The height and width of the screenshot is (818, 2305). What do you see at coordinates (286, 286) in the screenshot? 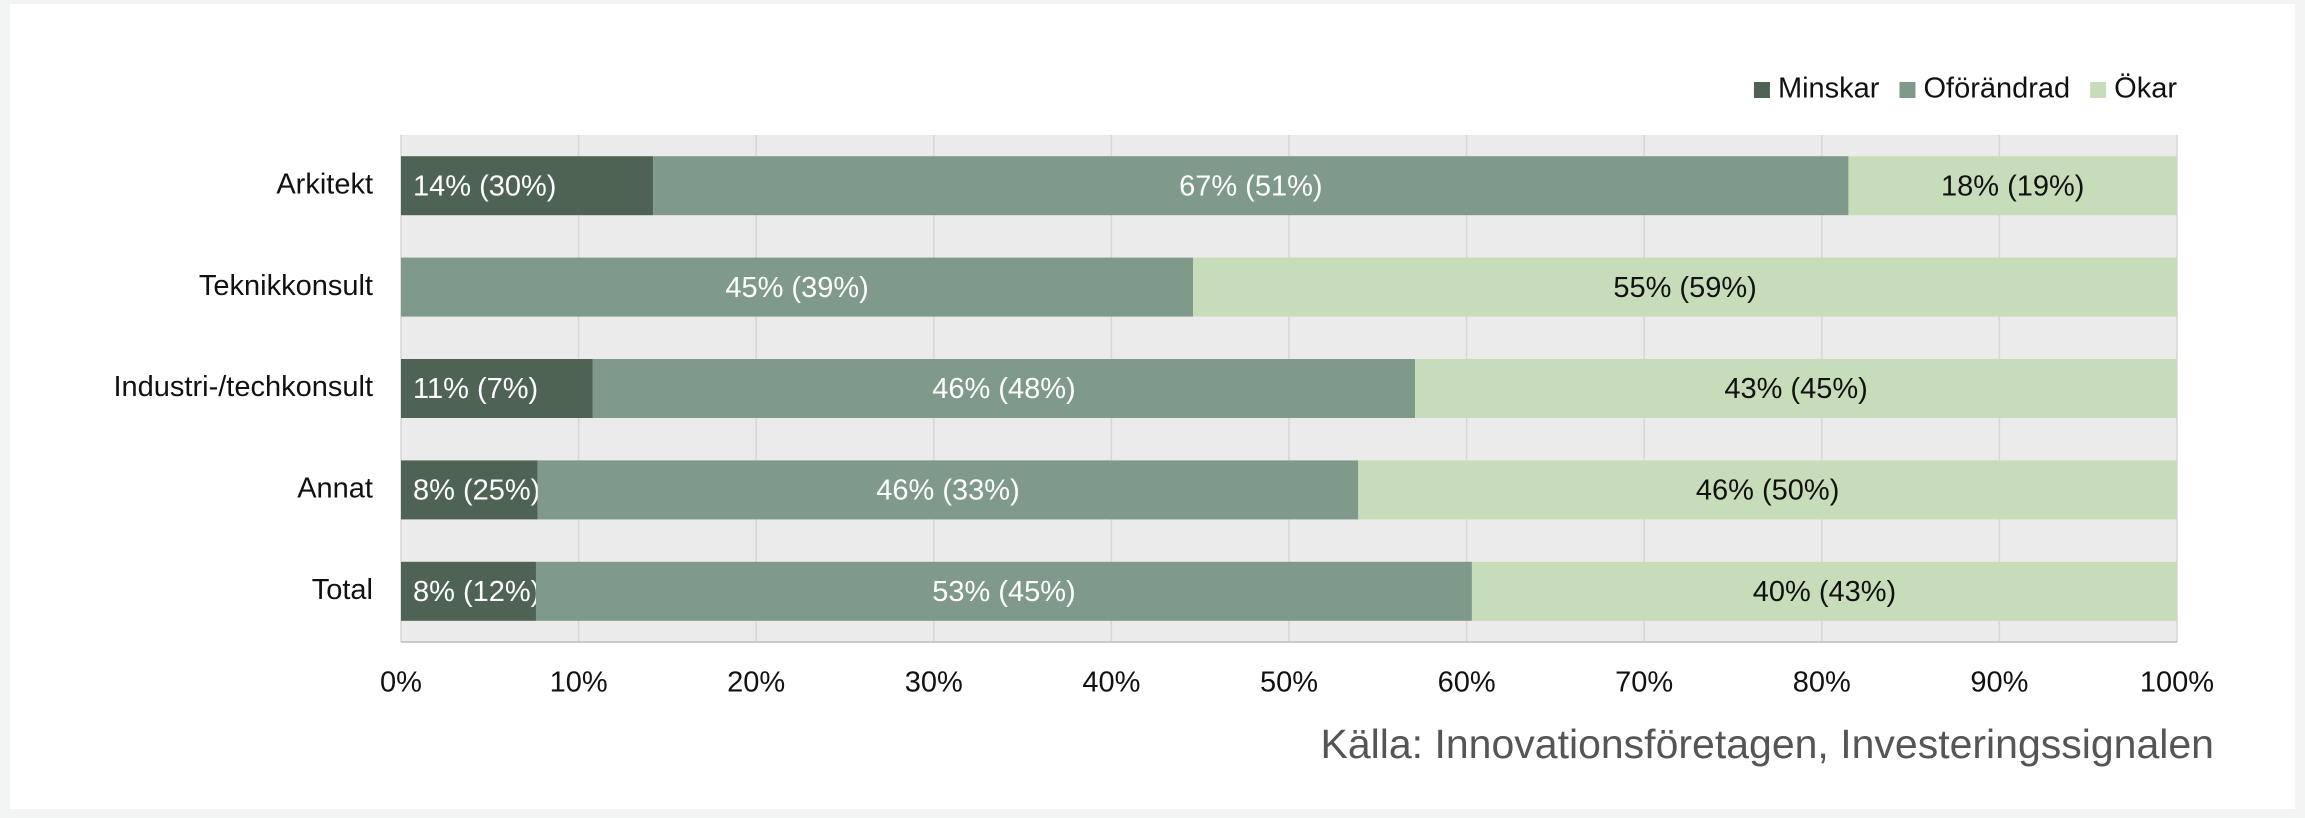
I see `y-tick-label: Teknikkonsult` at bounding box center [286, 286].